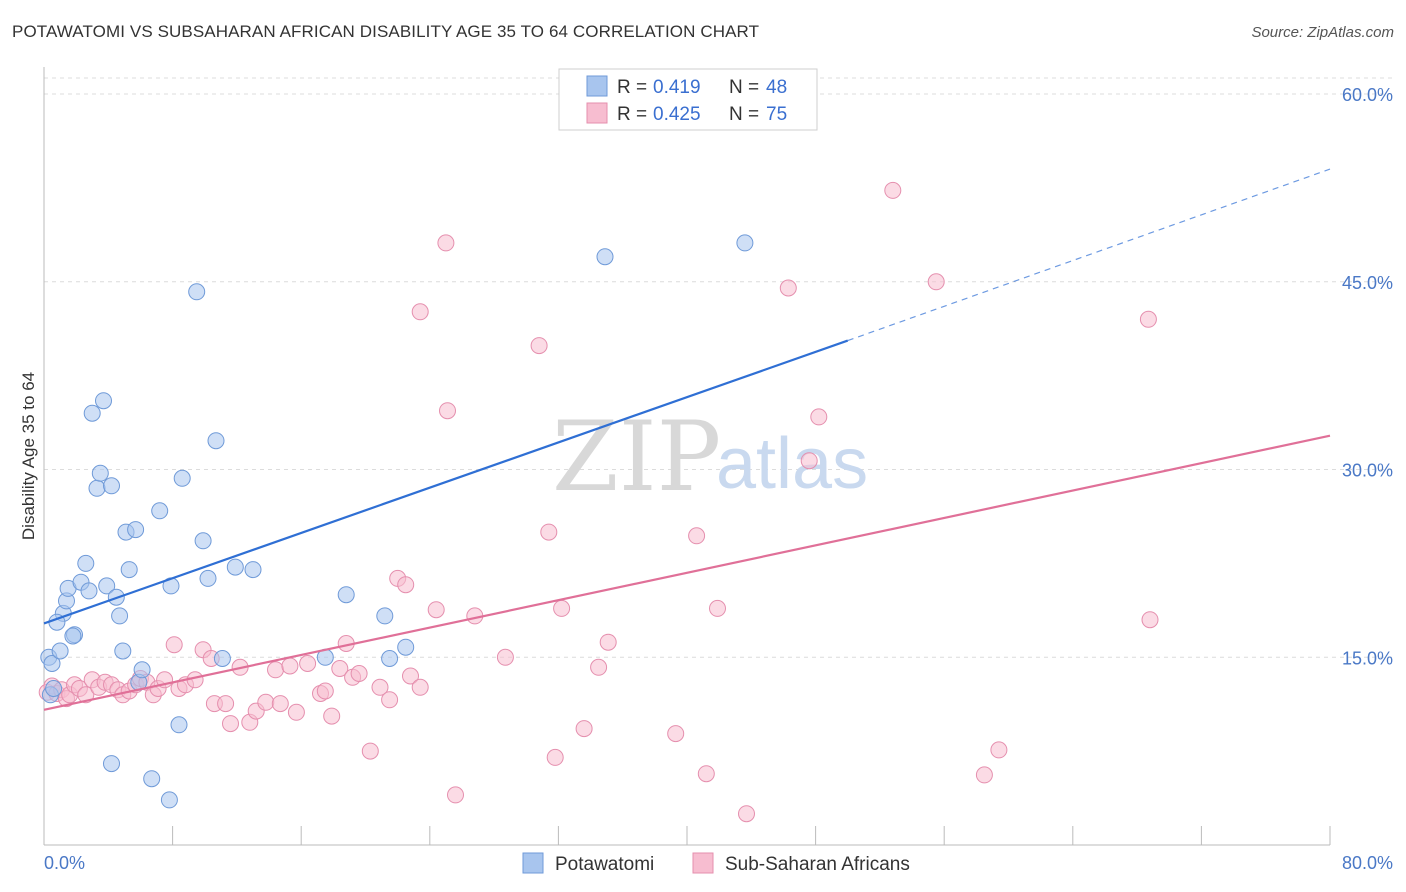 Image resolution: width=1406 pixels, height=892 pixels. What do you see at coordinates (703, 863) in the screenshot?
I see `series-legend-swatch-subsaharan` at bounding box center [703, 863].